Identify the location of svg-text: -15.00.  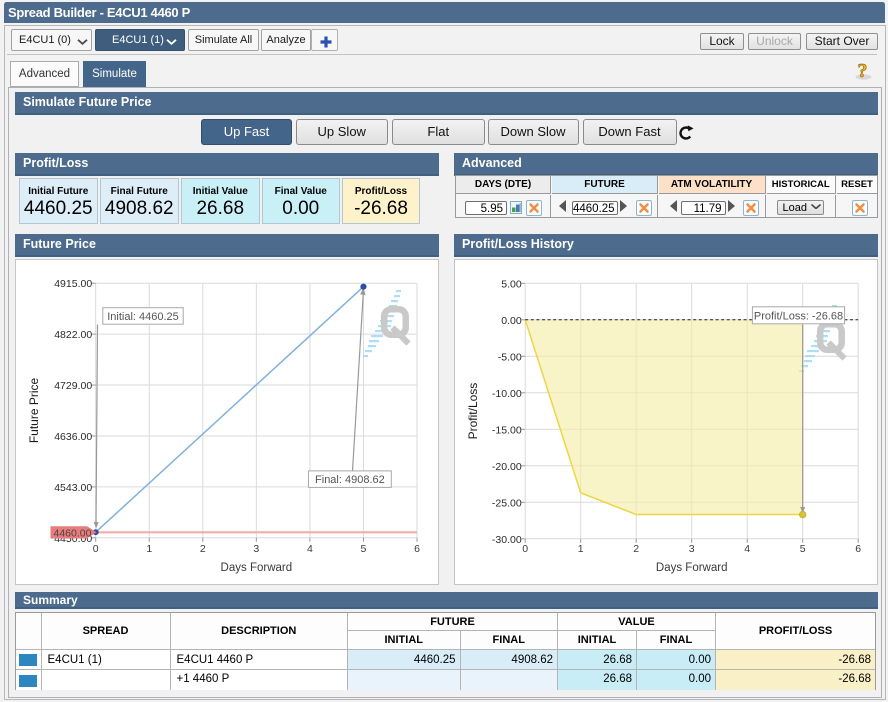
(507, 430).